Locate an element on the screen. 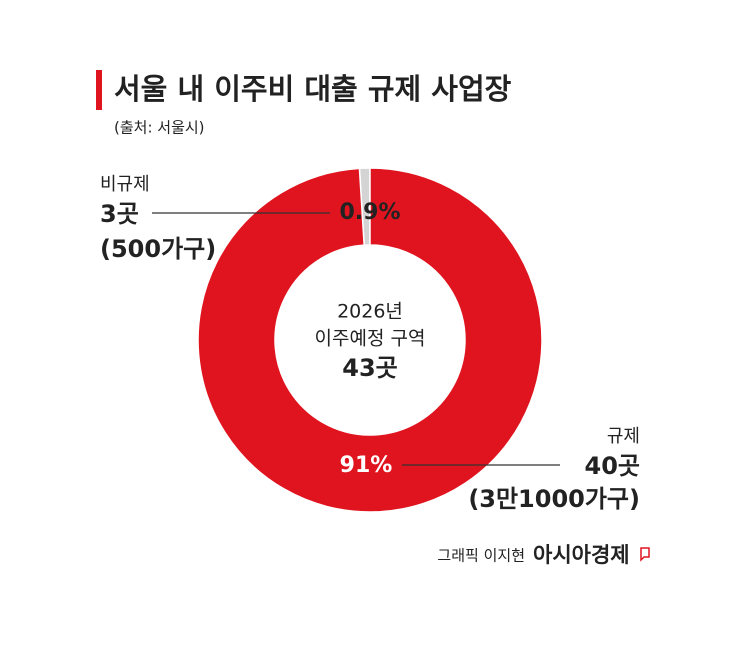 Image resolution: width=745 pixels, height=649 pixels. title-bar is located at coordinates (99, 90).